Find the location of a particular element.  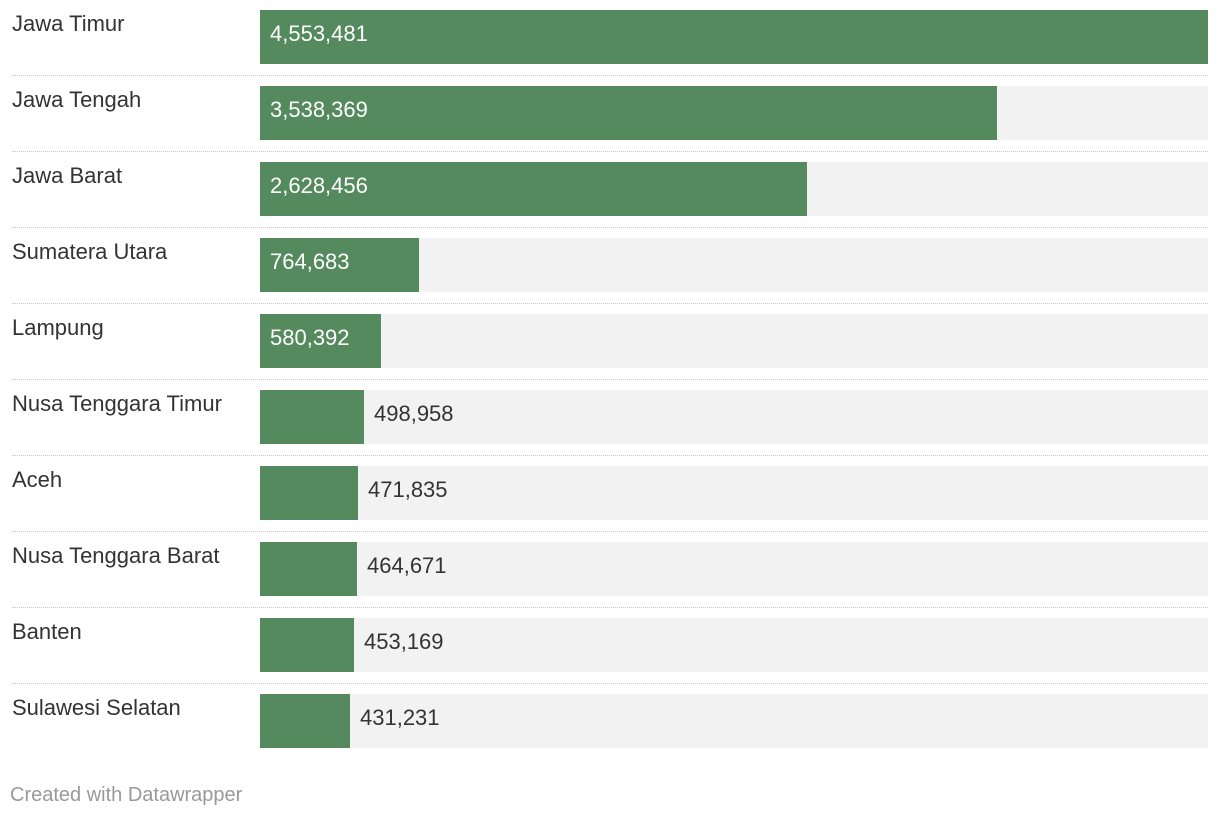

bar-row: Jawa Tengah 3,538,369 is located at coordinates (610, 114).